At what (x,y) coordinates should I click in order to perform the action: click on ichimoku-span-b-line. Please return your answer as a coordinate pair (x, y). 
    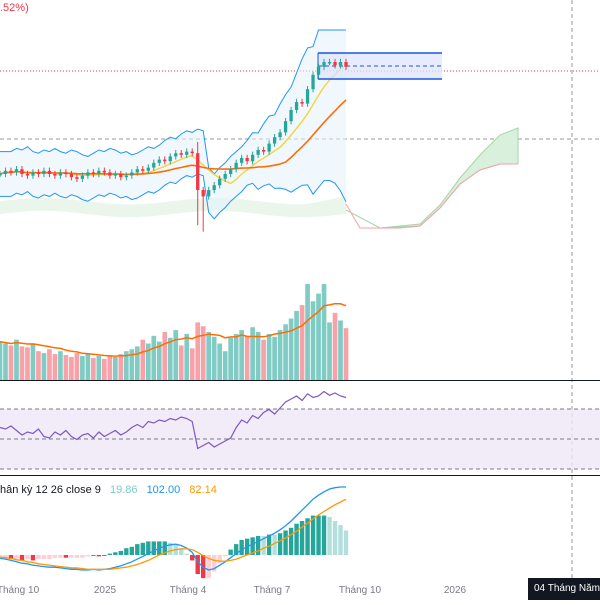
    Looking at the image, I should click on (431, 196).